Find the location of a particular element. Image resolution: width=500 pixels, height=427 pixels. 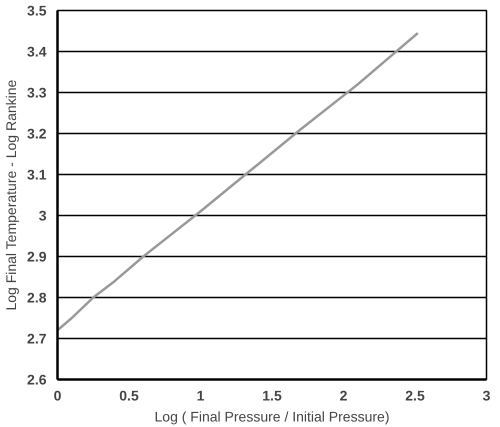

y-tick-label: 3.1 is located at coordinates (37, 174).